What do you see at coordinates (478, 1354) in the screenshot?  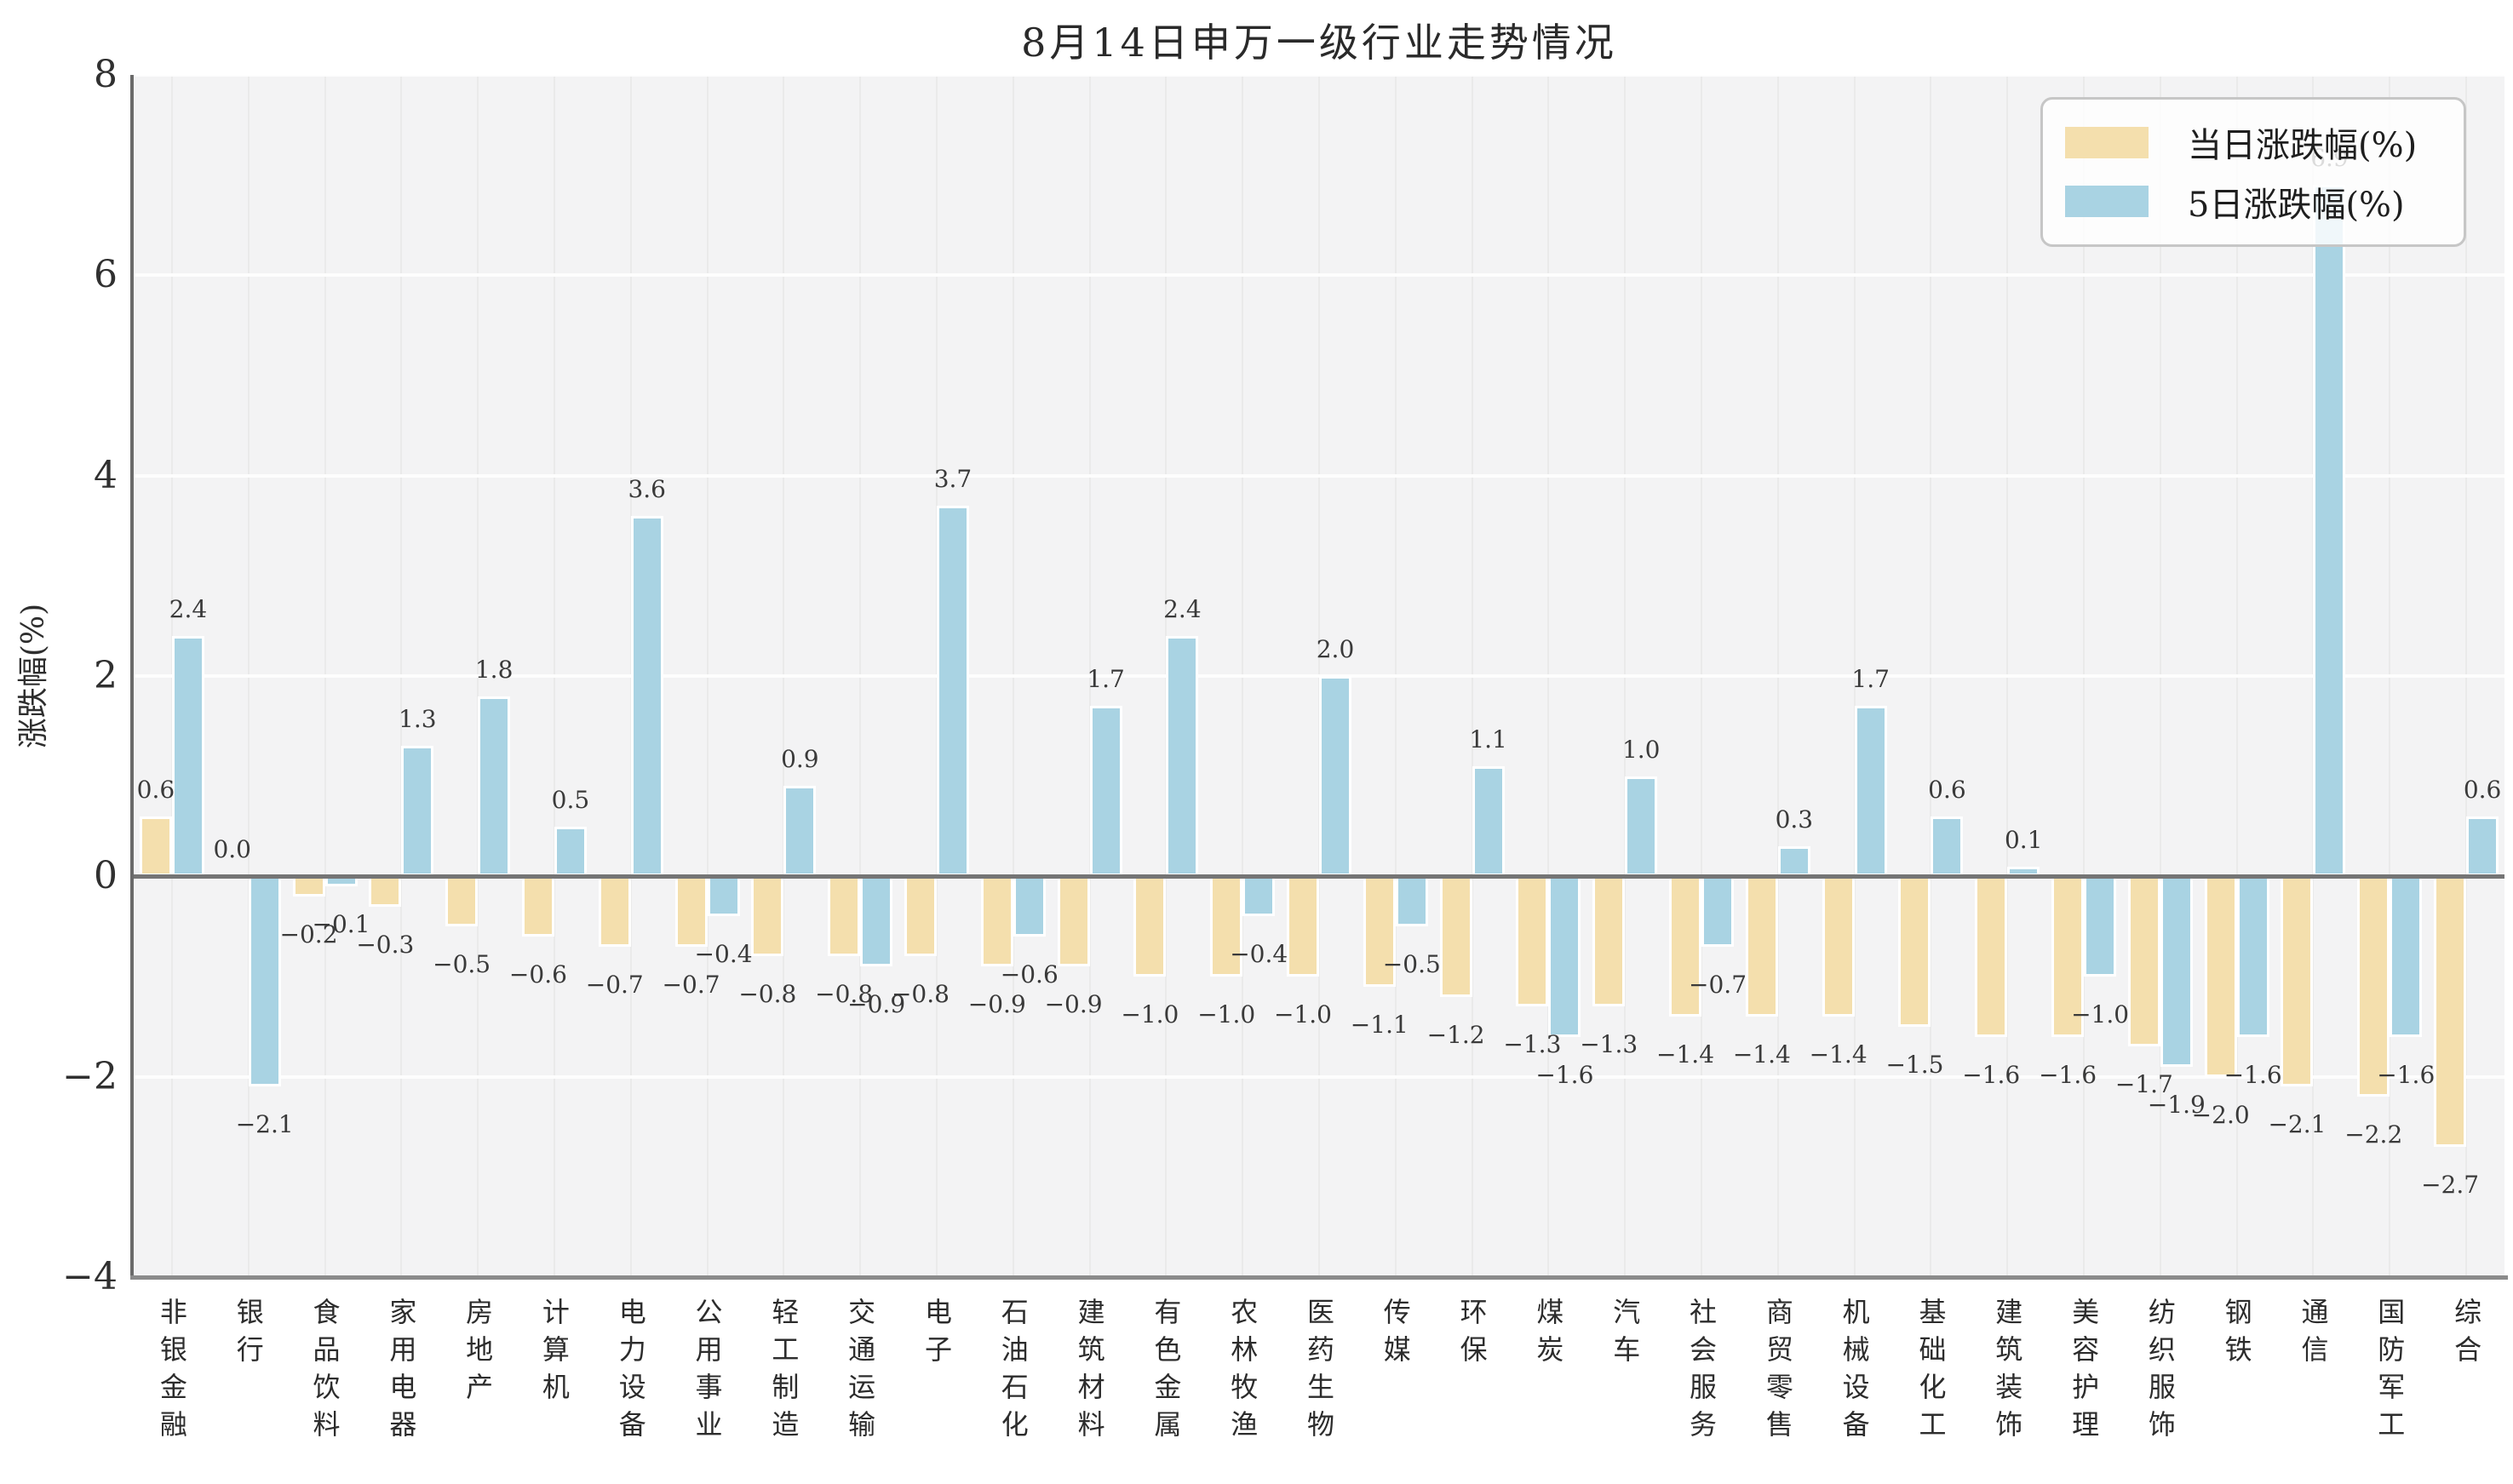 I see `x-category-label: 房地产` at bounding box center [478, 1354].